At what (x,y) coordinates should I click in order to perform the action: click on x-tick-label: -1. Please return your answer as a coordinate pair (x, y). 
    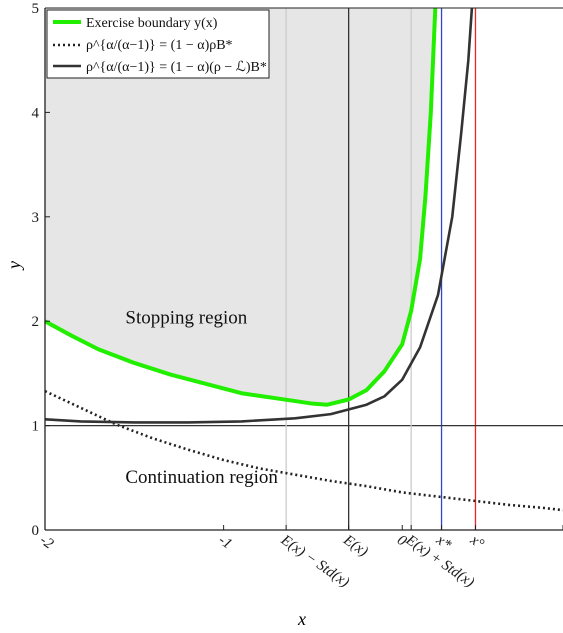
    Looking at the image, I should click on (224, 542).